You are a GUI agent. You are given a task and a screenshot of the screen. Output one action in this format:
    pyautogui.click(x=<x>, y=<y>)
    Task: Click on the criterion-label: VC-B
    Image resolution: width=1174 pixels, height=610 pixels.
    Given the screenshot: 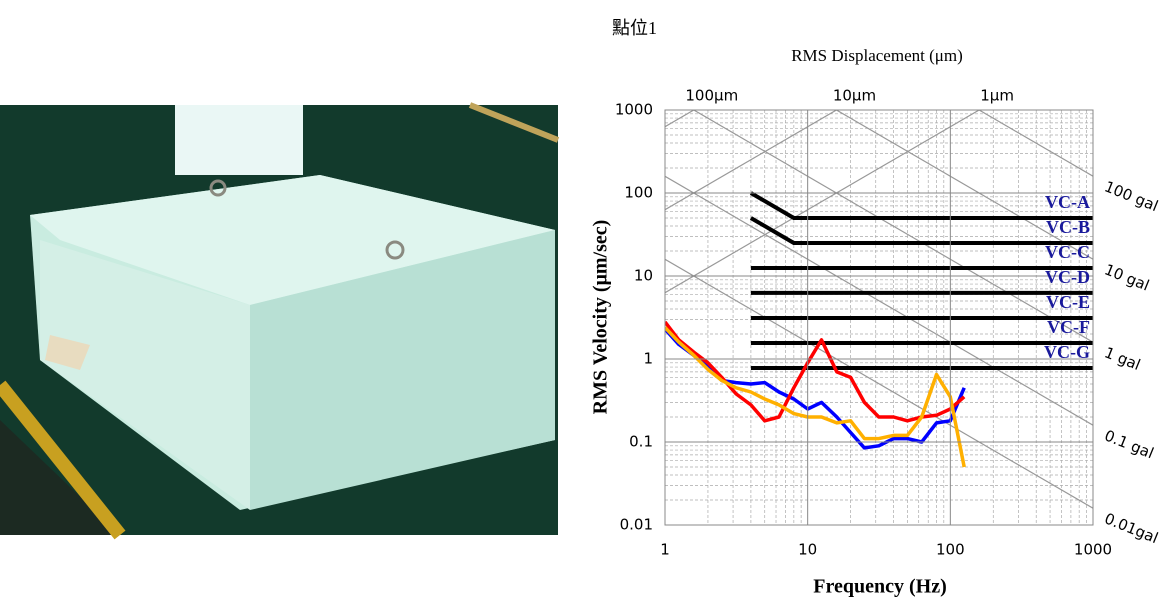 What is the action you would take?
    pyautogui.click(x=1068, y=227)
    